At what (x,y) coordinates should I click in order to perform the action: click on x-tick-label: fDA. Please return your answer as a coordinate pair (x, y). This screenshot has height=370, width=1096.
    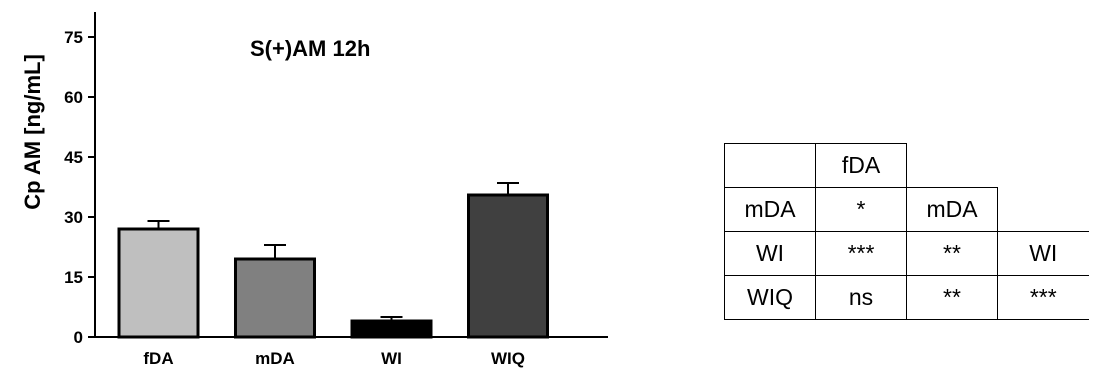
    Looking at the image, I should click on (158, 358).